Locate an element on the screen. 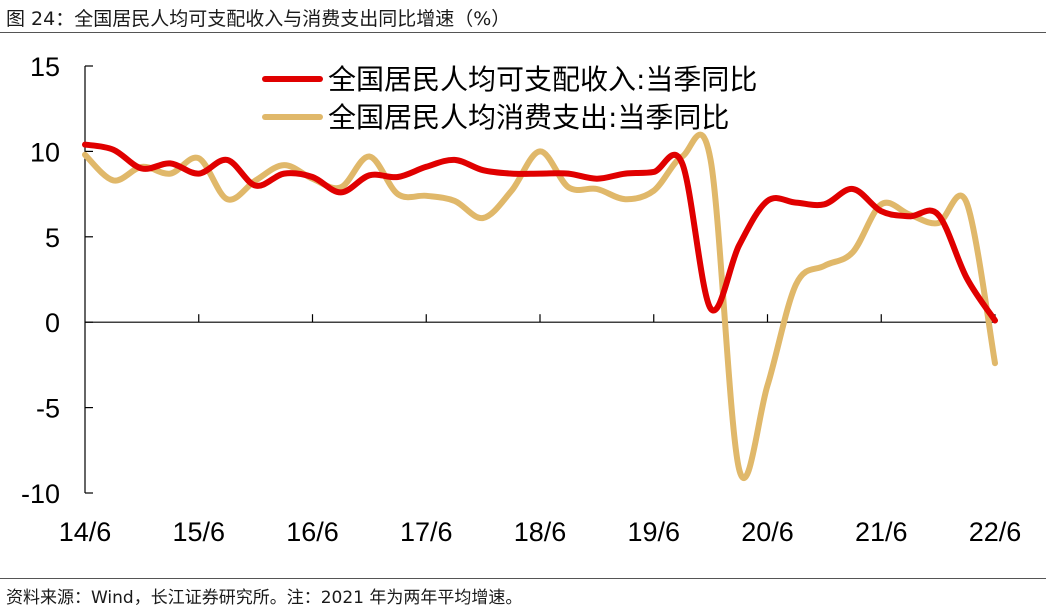 This screenshot has height=609, width=1046. y-tick-label: 10 is located at coordinates (45, 152).